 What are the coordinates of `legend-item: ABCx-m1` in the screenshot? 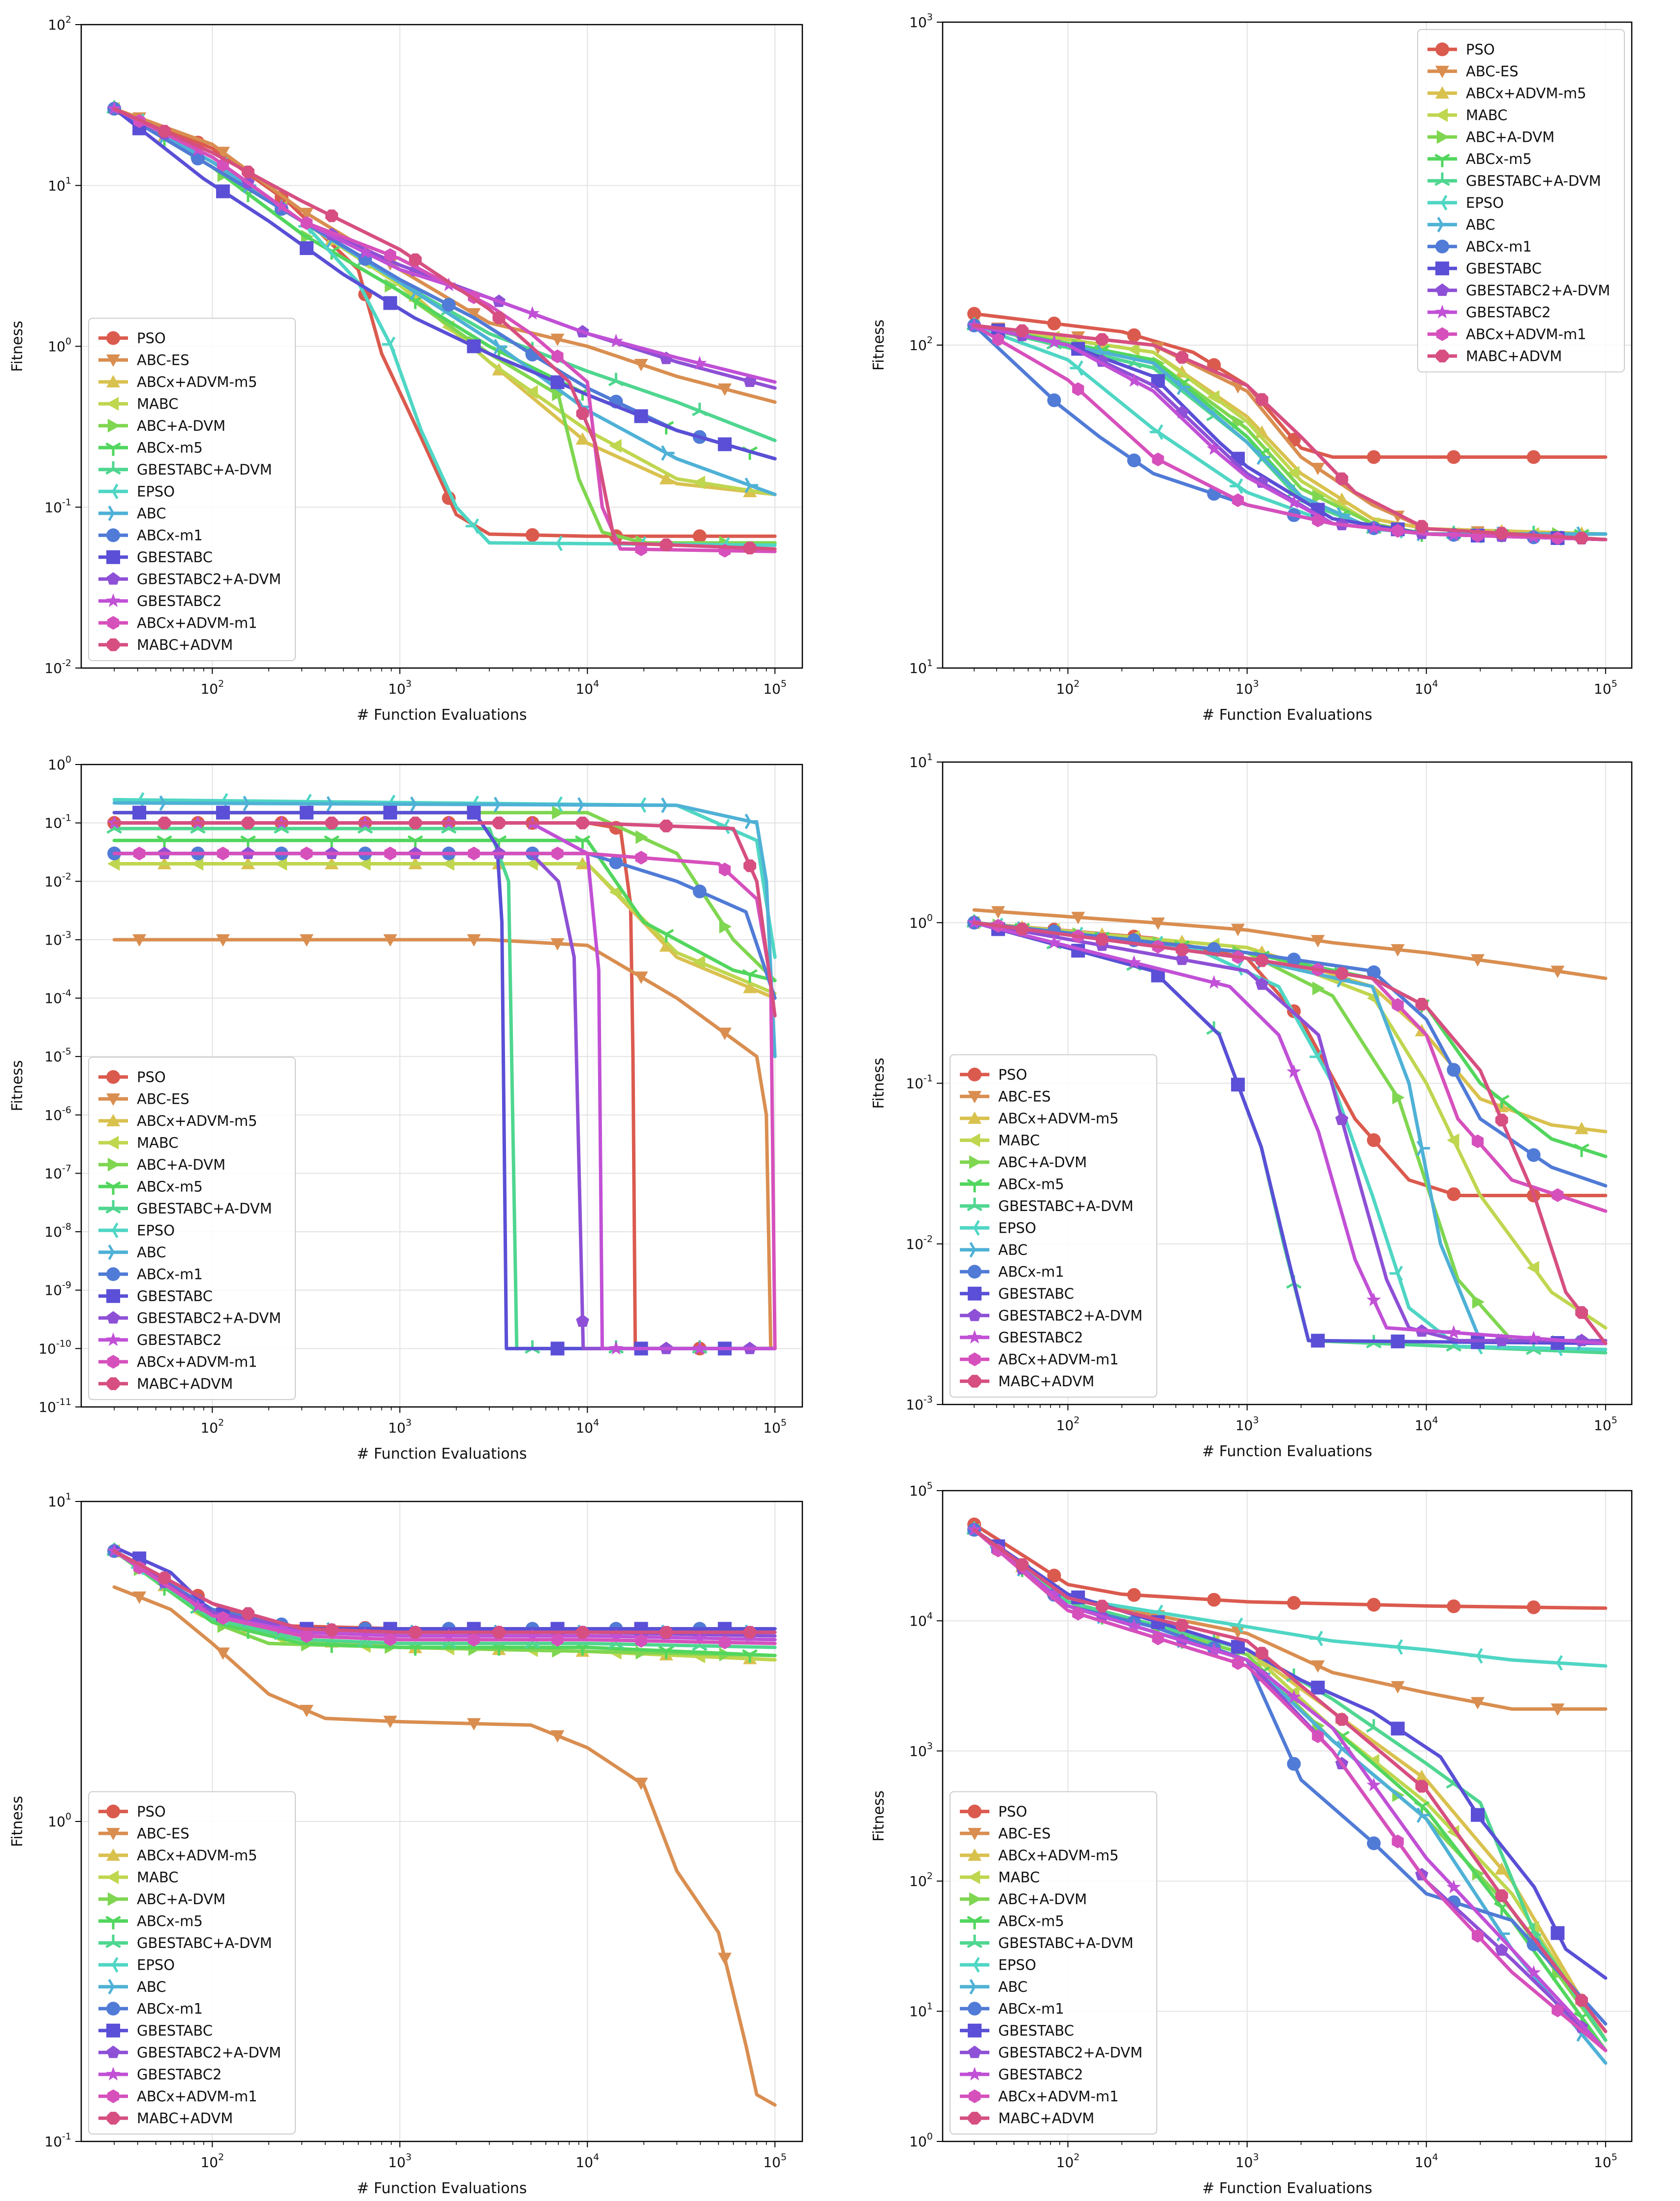 It's located at (151, 2009).